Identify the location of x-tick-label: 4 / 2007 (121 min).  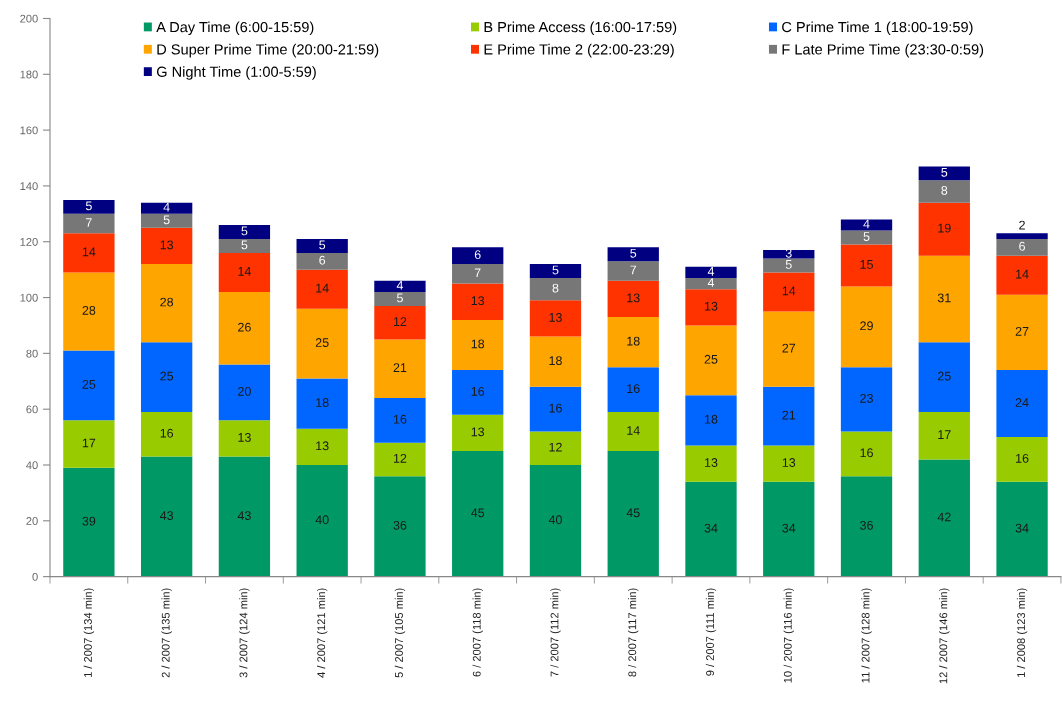
(322, 633).